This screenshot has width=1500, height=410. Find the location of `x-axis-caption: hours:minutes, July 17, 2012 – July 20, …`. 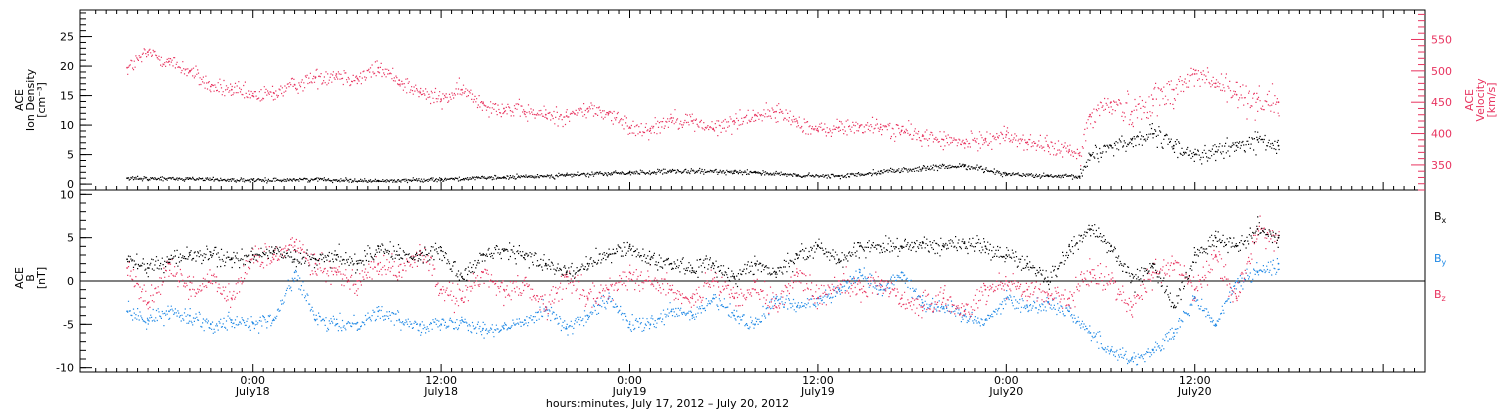

x-axis-caption: hours:minutes, July 17, 2012 – July 20, … is located at coordinates (667, 403).